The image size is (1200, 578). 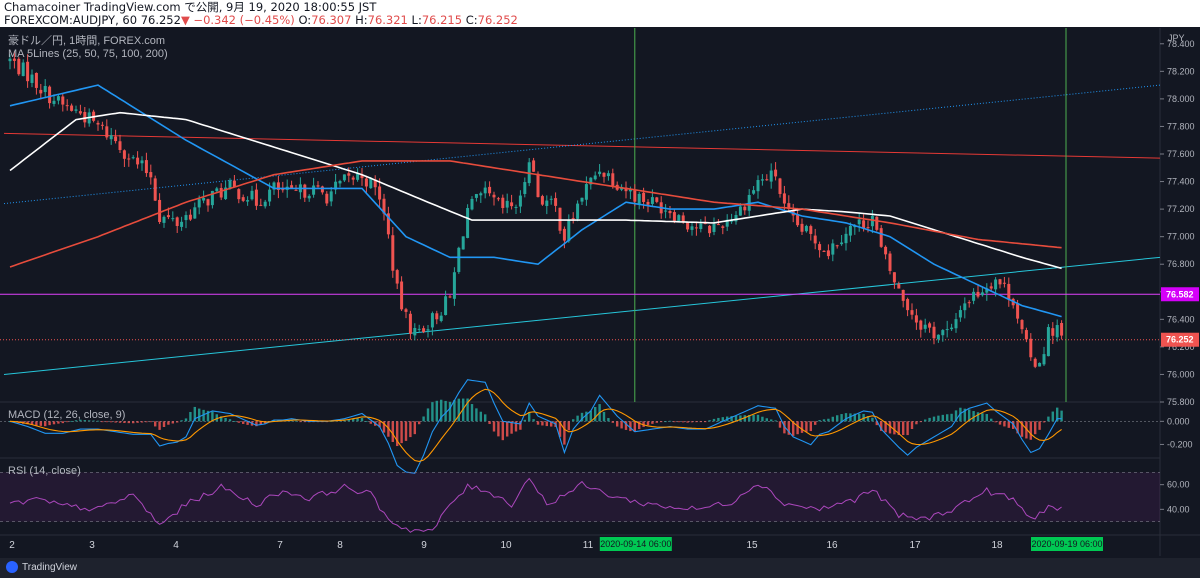 I want to click on macd-axis-label: 0.000, so click(x=1178, y=421).